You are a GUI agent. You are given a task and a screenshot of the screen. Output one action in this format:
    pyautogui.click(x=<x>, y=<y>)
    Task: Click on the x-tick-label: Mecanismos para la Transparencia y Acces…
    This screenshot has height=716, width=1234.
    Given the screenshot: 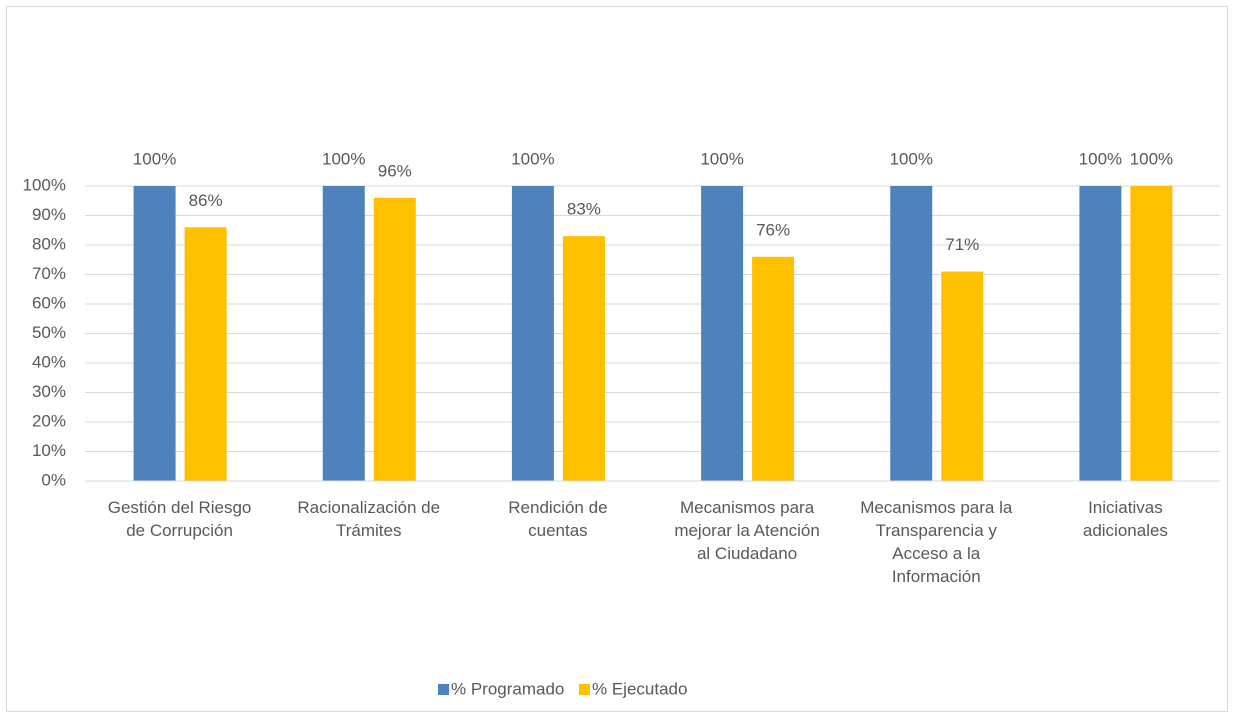 What is the action you would take?
    pyautogui.click(x=936, y=542)
    